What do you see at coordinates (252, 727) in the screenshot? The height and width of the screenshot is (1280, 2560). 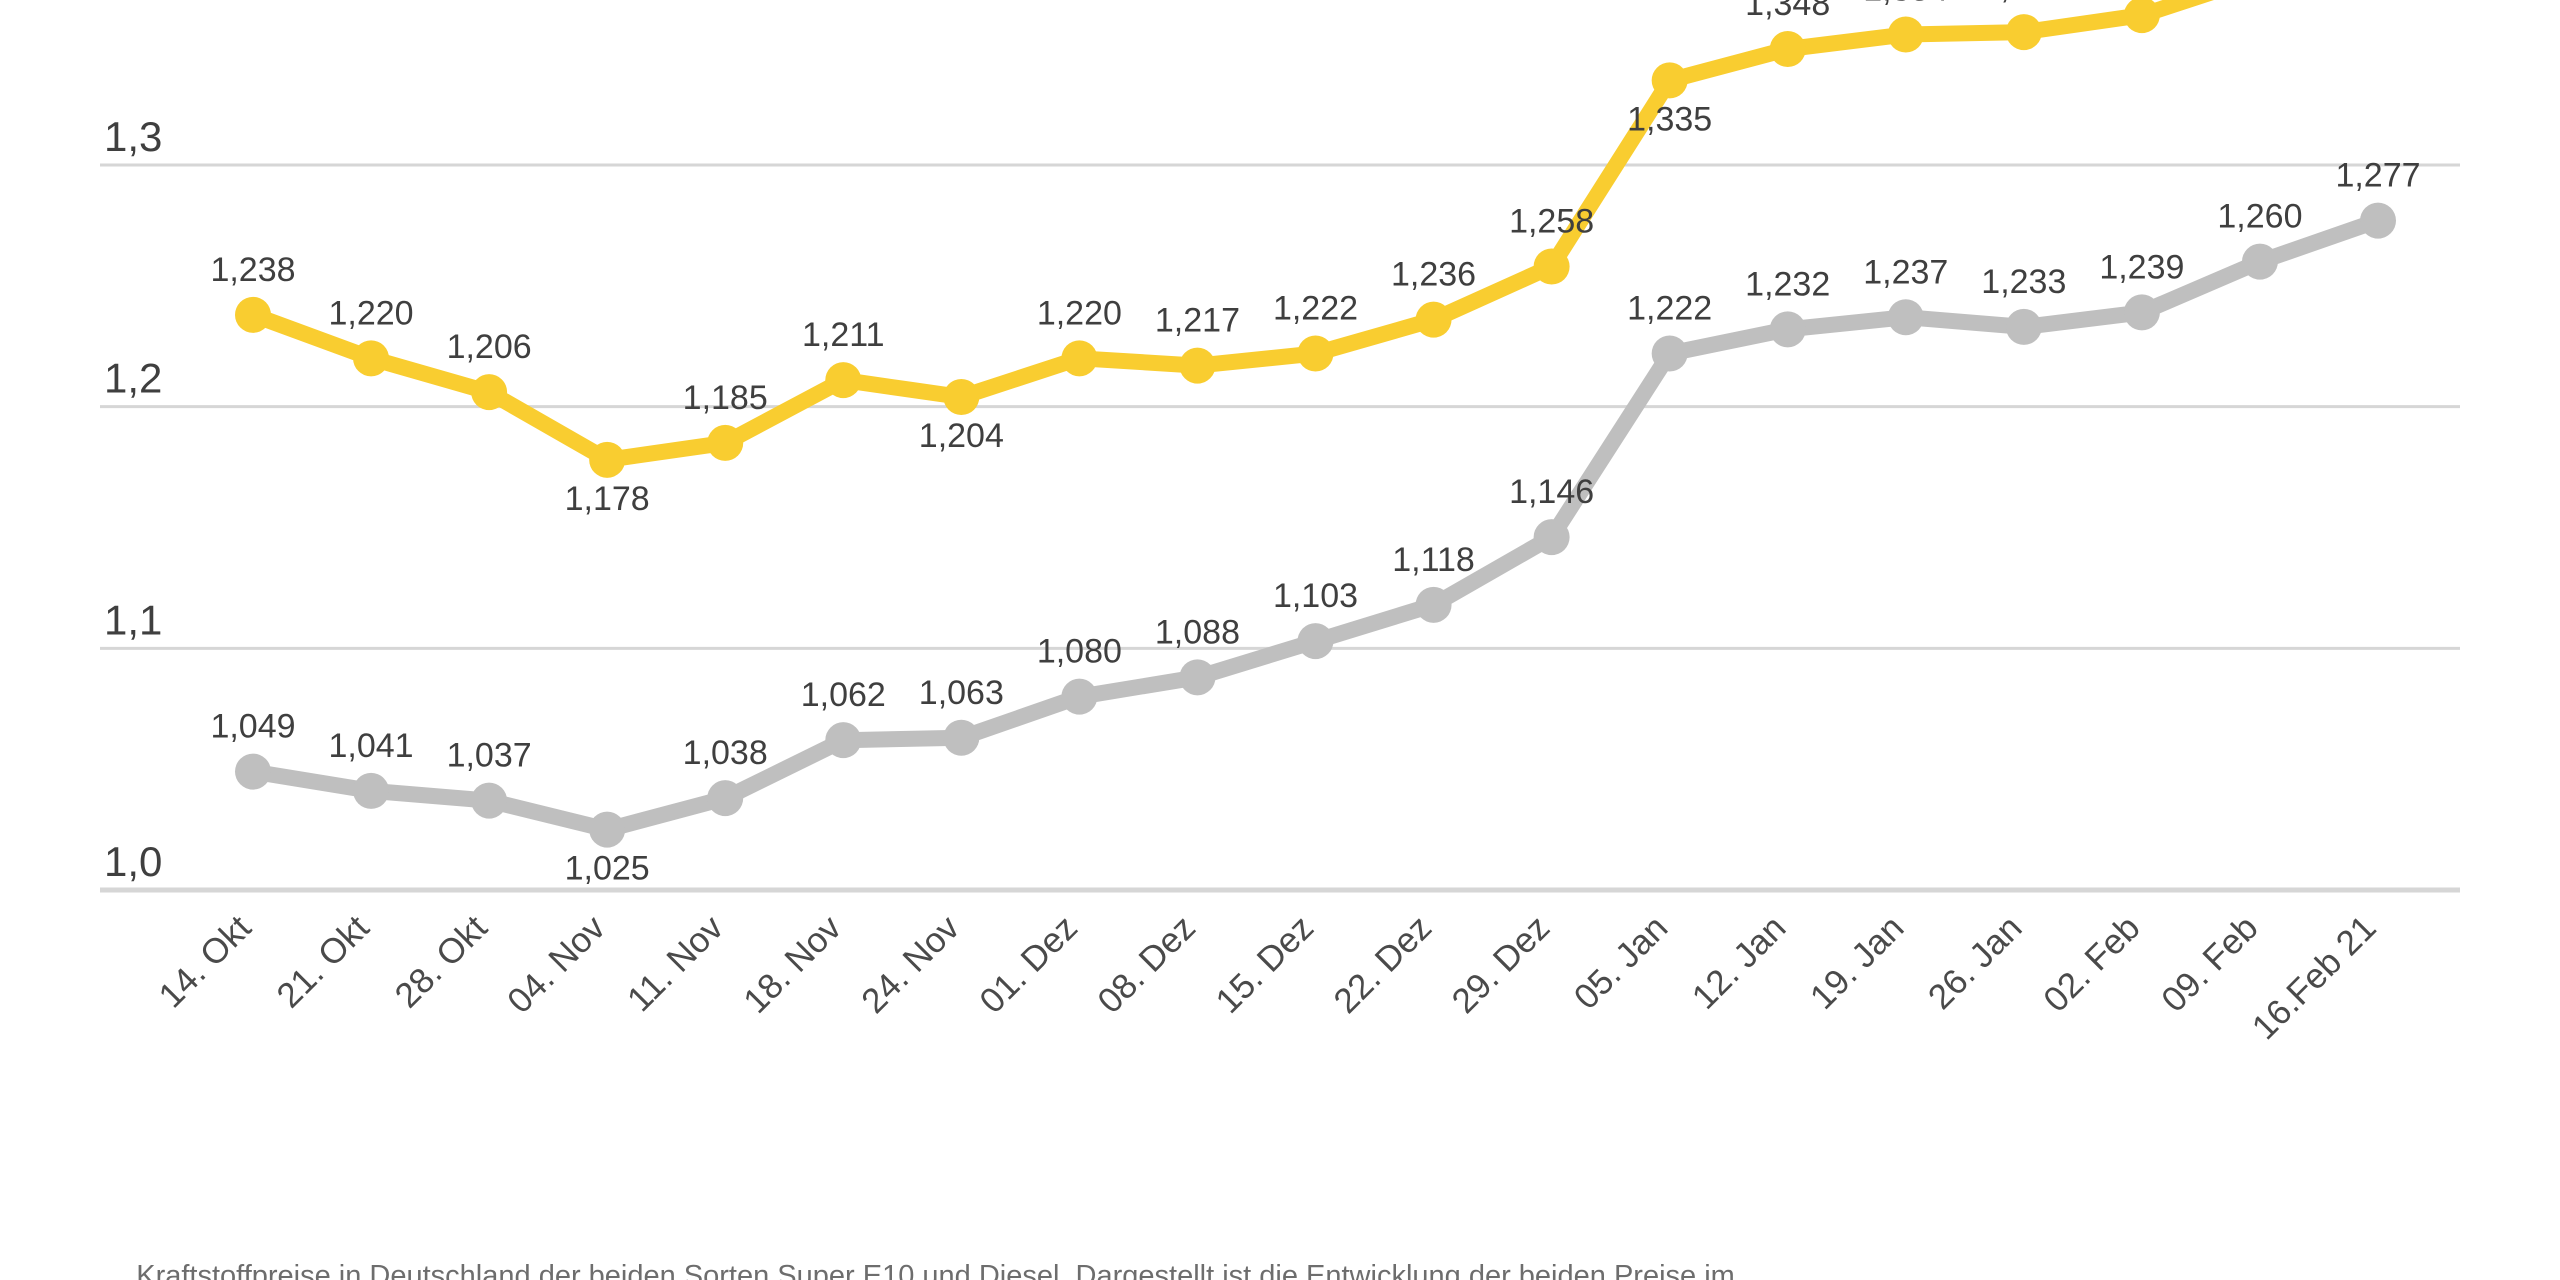 I see `data-point-label: 1,049` at bounding box center [252, 727].